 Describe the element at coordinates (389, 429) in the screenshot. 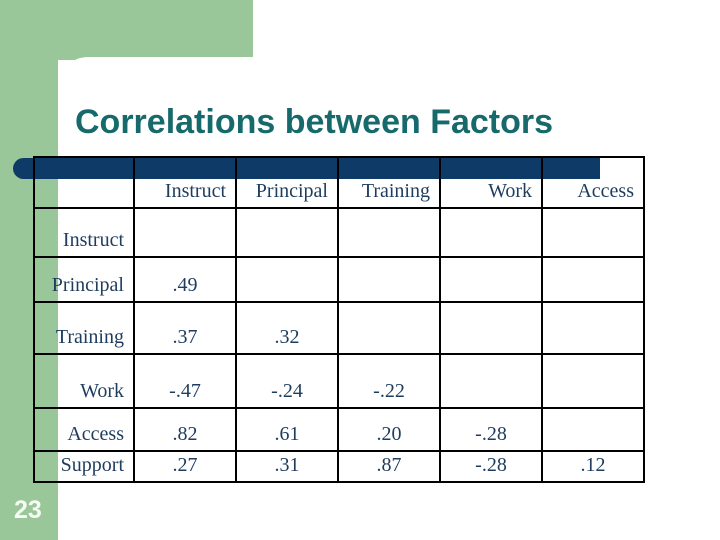

I see `cell-value: .20` at that location.